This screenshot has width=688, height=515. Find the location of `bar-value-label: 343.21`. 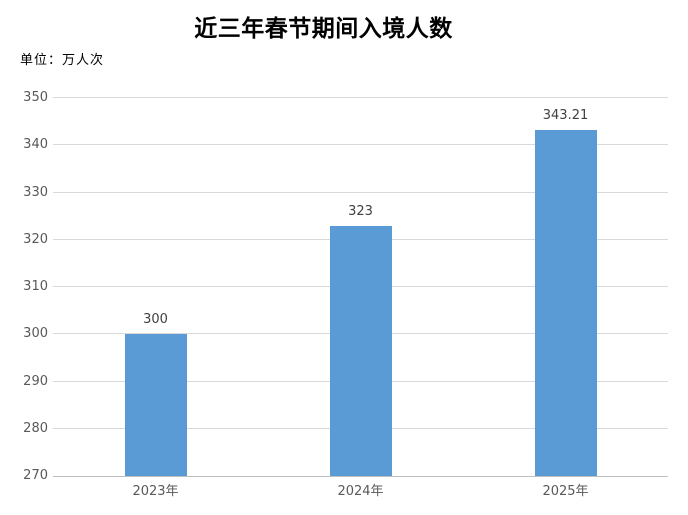

bar-value-label: 343.21 is located at coordinates (565, 116).